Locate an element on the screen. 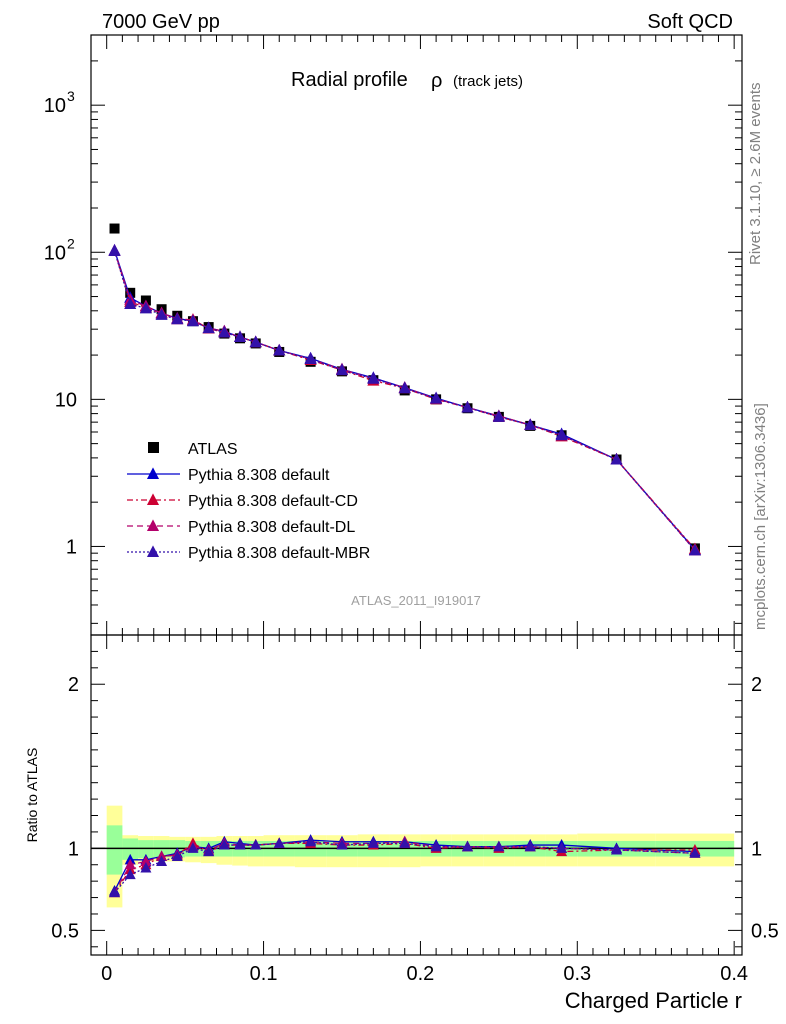 This screenshot has width=786, height=1024. x-tick-label: 0.1 is located at coordinates (264, 974).